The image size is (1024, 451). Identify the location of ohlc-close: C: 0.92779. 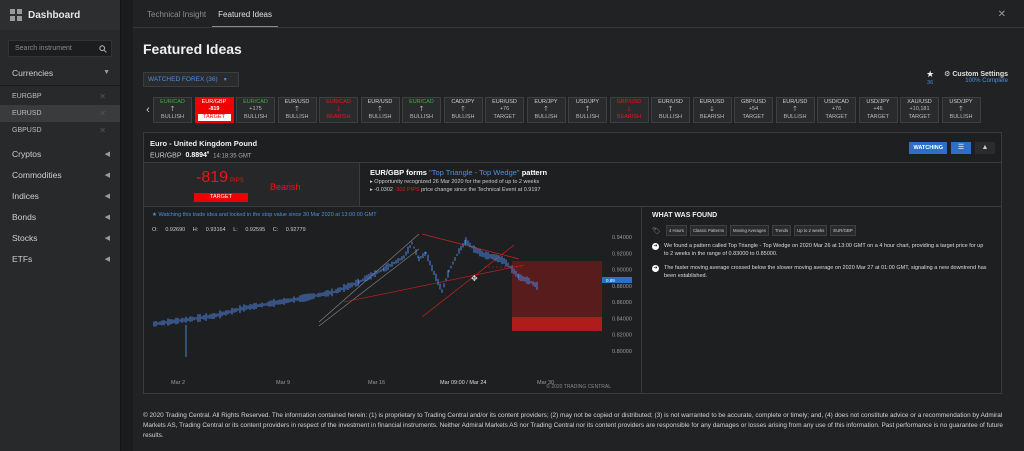
(289, 230).